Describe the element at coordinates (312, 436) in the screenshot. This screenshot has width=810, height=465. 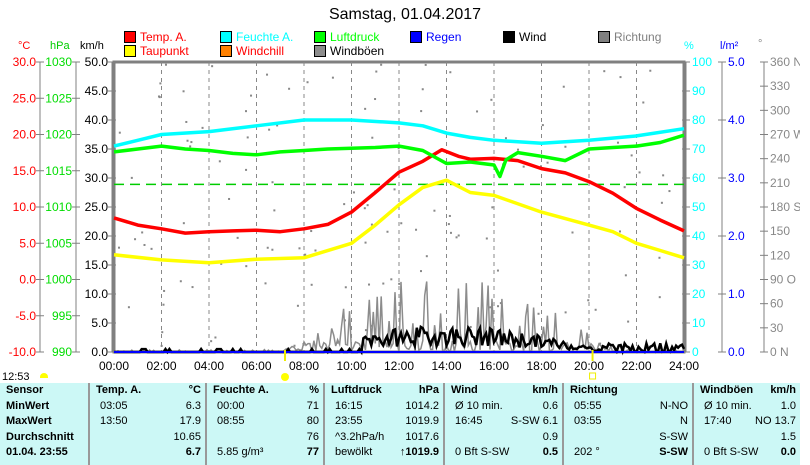
I see `cell-value: 76` at that location.